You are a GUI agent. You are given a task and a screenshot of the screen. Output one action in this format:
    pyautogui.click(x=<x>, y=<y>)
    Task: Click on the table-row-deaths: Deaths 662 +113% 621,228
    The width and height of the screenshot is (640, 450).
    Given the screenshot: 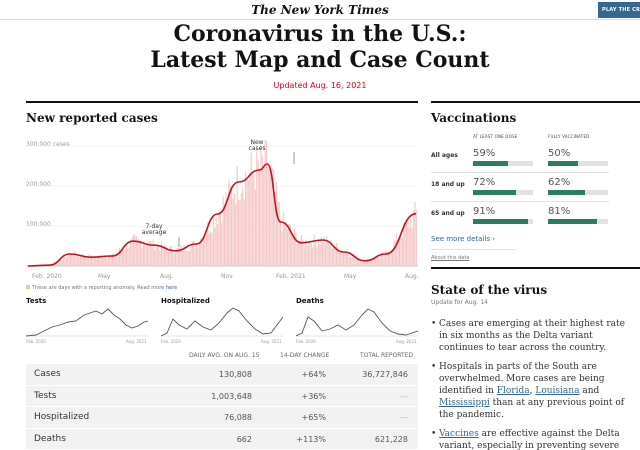 What is the action you would take?
    pyautogui.click(x=222, y=439)
    